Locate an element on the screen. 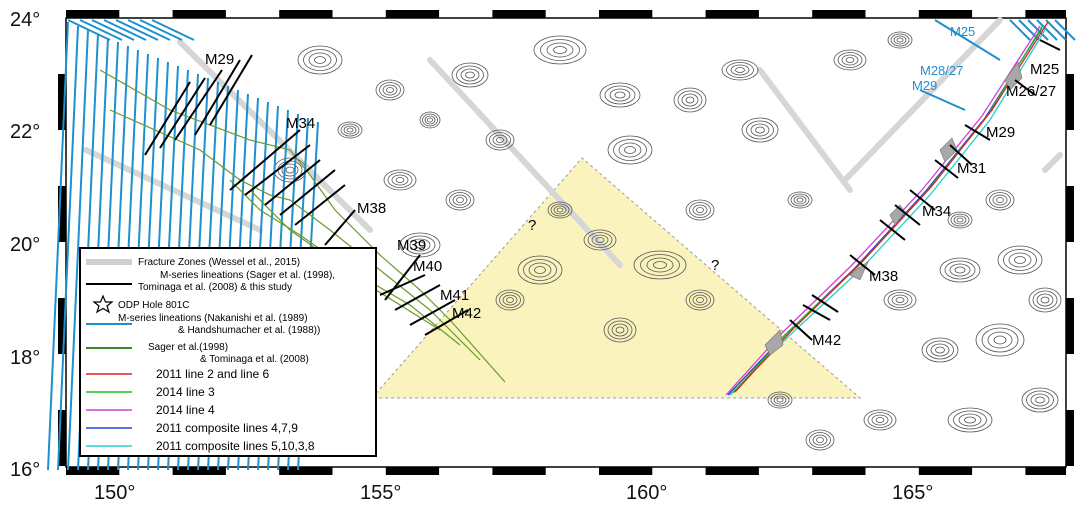 This screenshot has width=1081, height=506. label-m42-west: M42 is located at coordinates (466, 313).